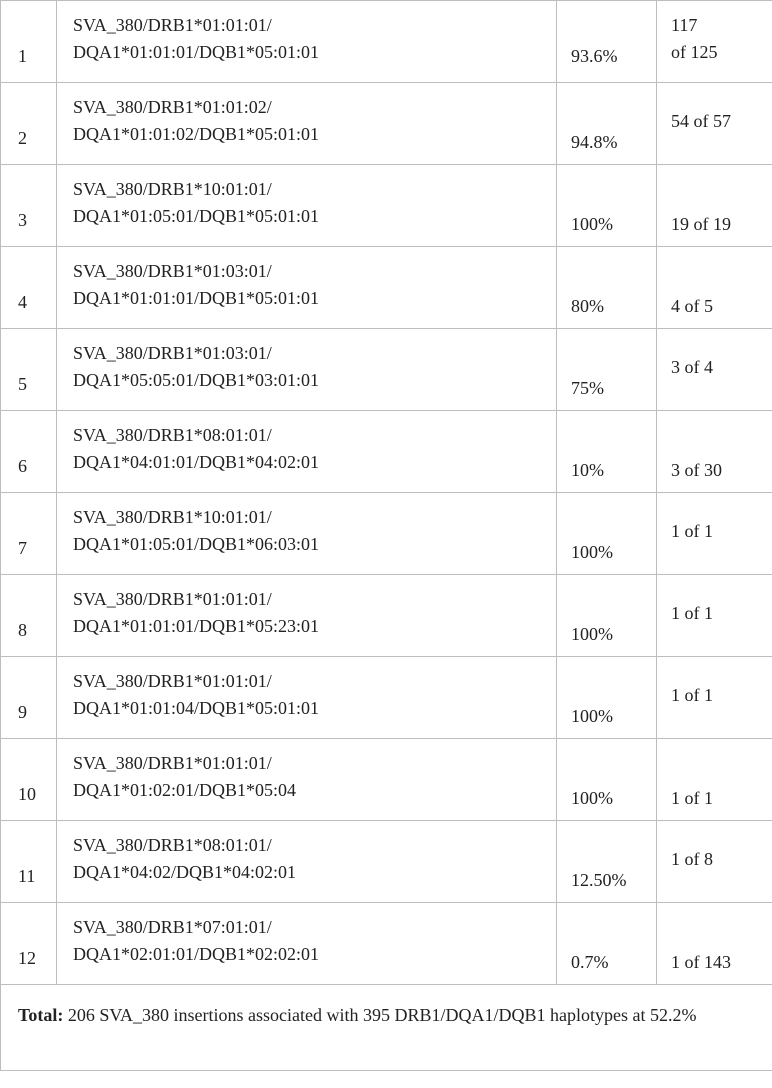  What do you see at coordinates (196, 462) in the screenshot?
I see `haplotype-line-2: DQA1*04:01:01/DQB1*04:02:01` at bounding box center [196, 462].